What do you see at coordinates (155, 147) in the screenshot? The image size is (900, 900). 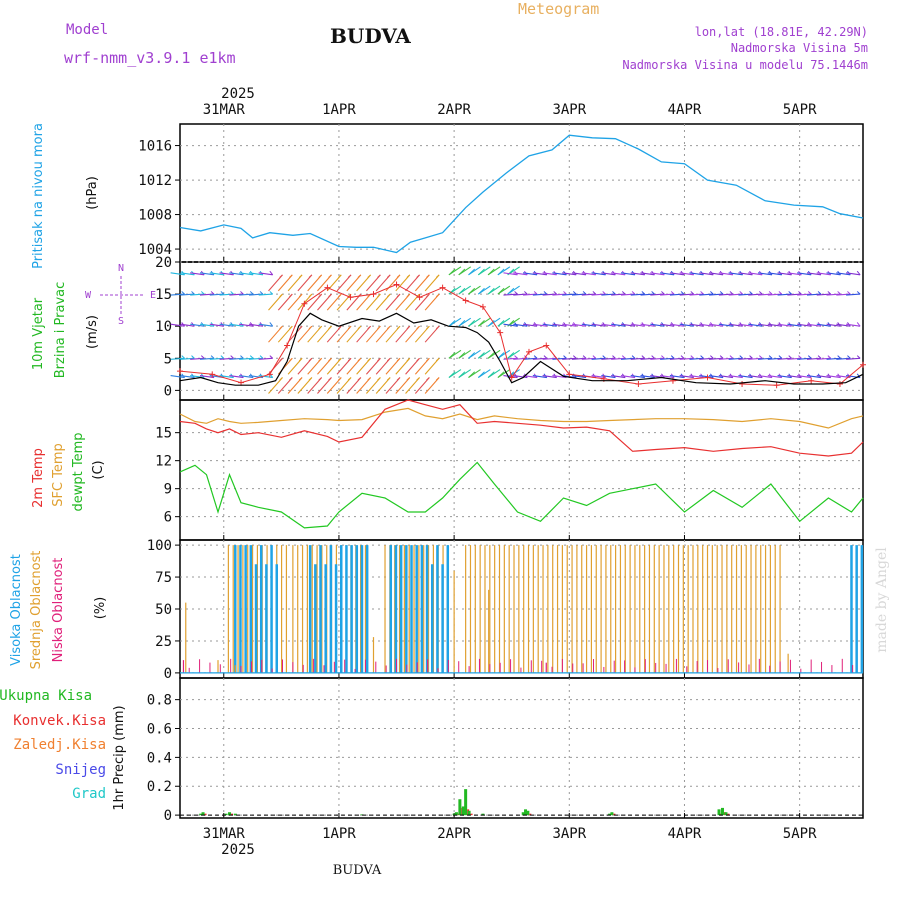 I see `y-tick-label: 1016` at bounding box center [155, 147].